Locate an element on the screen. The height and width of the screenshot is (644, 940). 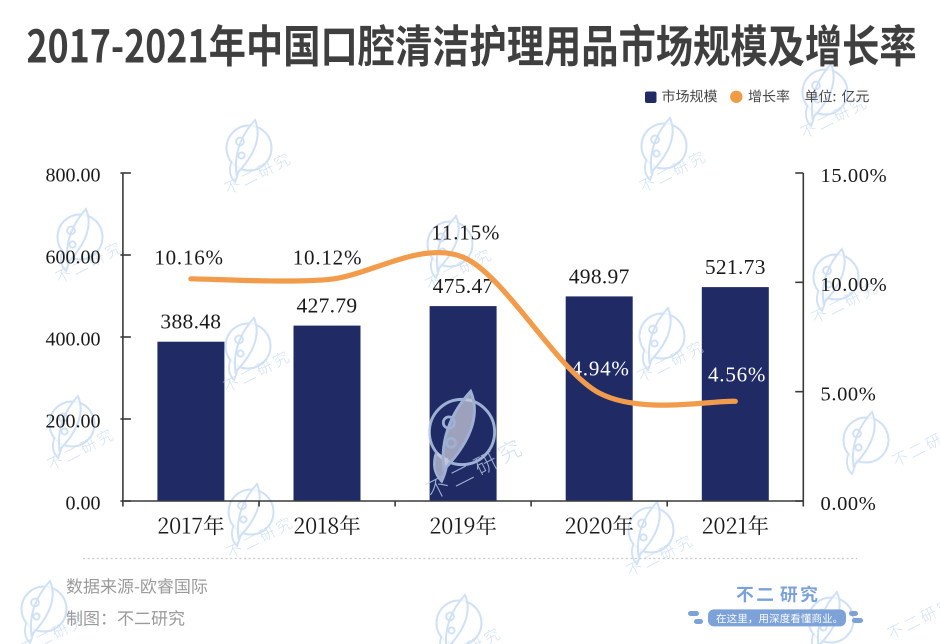
svg-text: 4.56% is located at coordinates (737, 375).